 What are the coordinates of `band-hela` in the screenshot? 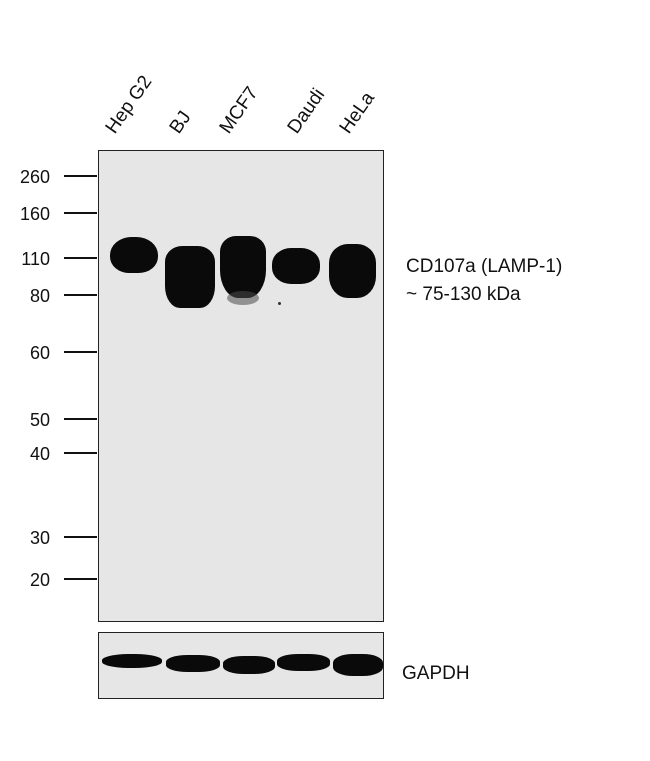 It's located at (352, 271).